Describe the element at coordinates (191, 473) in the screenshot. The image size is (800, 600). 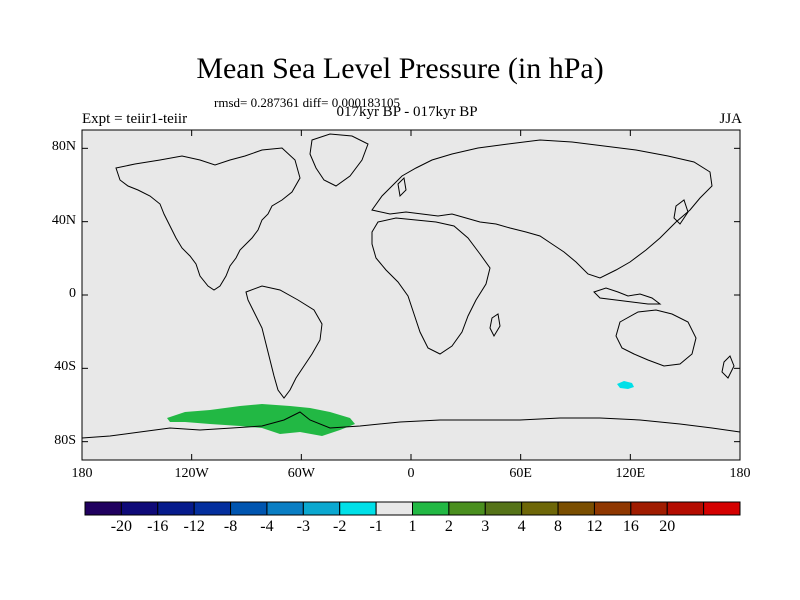
I see `lon-label: 120W` at that location.